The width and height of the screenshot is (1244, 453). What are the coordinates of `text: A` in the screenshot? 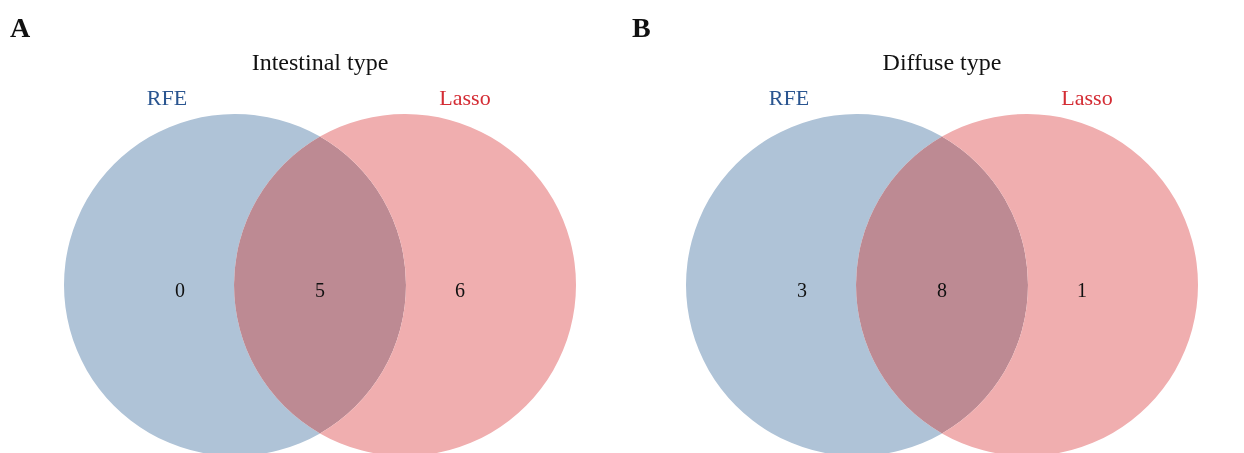 It's located at (20, 27).